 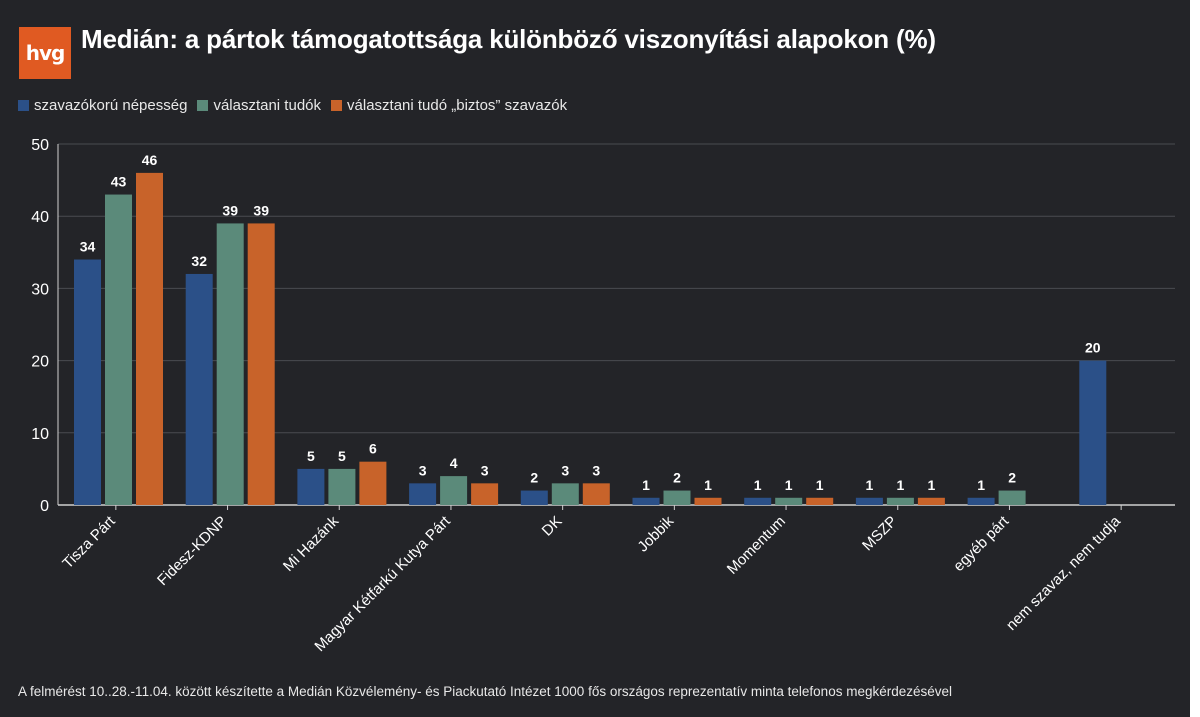 What do you see at coordinates (40, 362) in the screenshot?
I see `y-tick-label: 20` at bounding box center [40, 362].